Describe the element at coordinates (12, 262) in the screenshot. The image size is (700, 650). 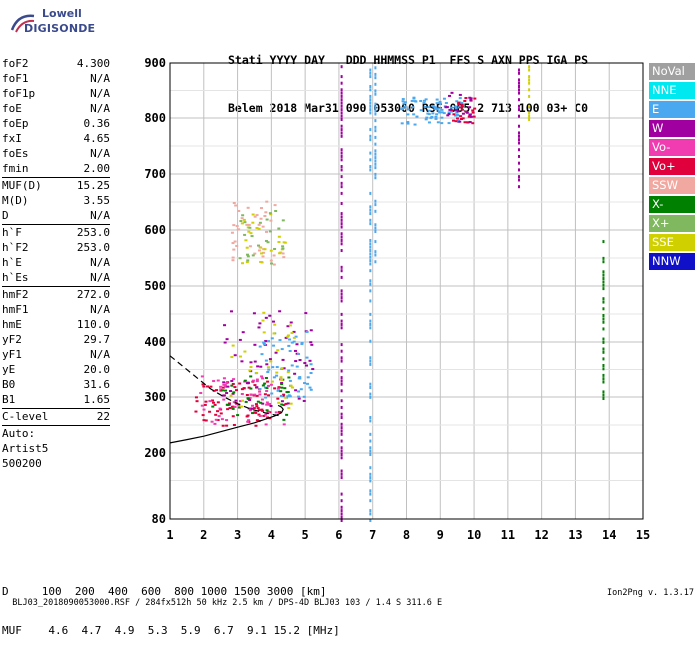
I see `param-name: h`E` at that location.